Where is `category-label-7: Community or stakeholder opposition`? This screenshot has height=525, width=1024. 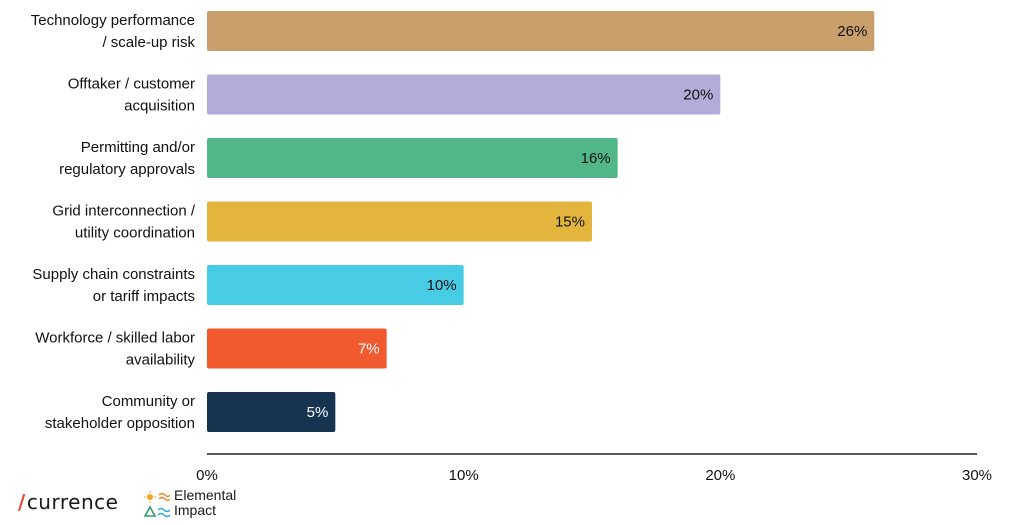
category-label-7: Community or stakeholder opposition is located at coordinates (120, 412).